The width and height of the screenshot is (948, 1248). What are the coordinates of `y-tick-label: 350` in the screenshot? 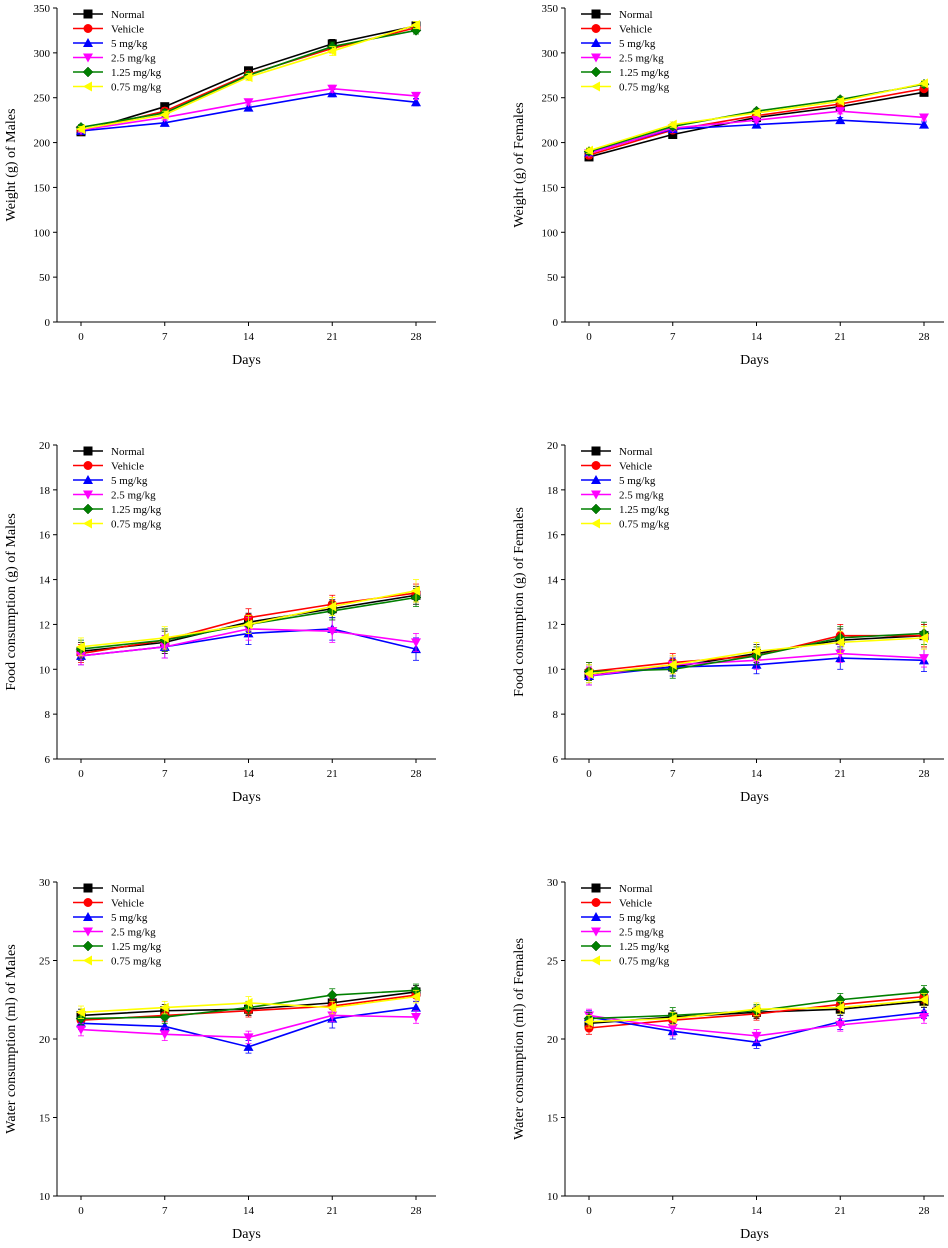 It's located at (42, 9).